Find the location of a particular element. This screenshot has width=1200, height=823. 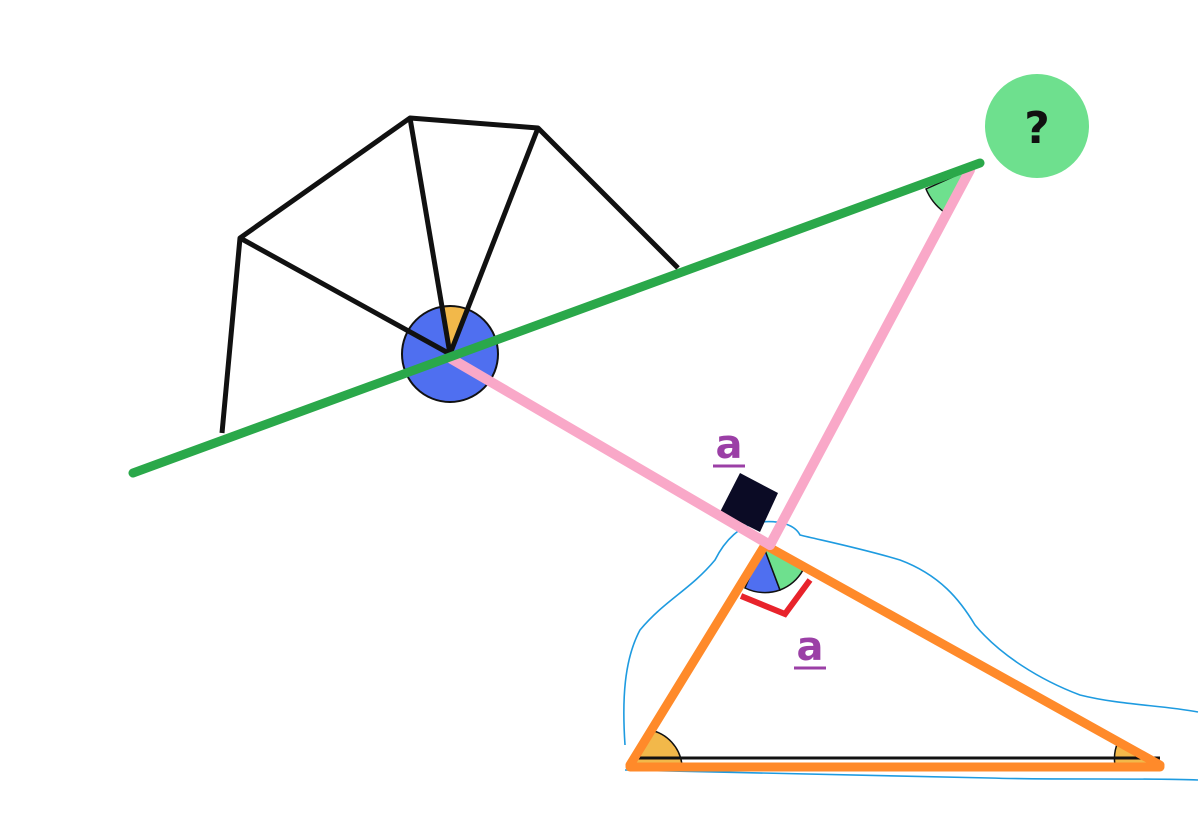

length-label-upper: a is located at coordinates (729, 445).